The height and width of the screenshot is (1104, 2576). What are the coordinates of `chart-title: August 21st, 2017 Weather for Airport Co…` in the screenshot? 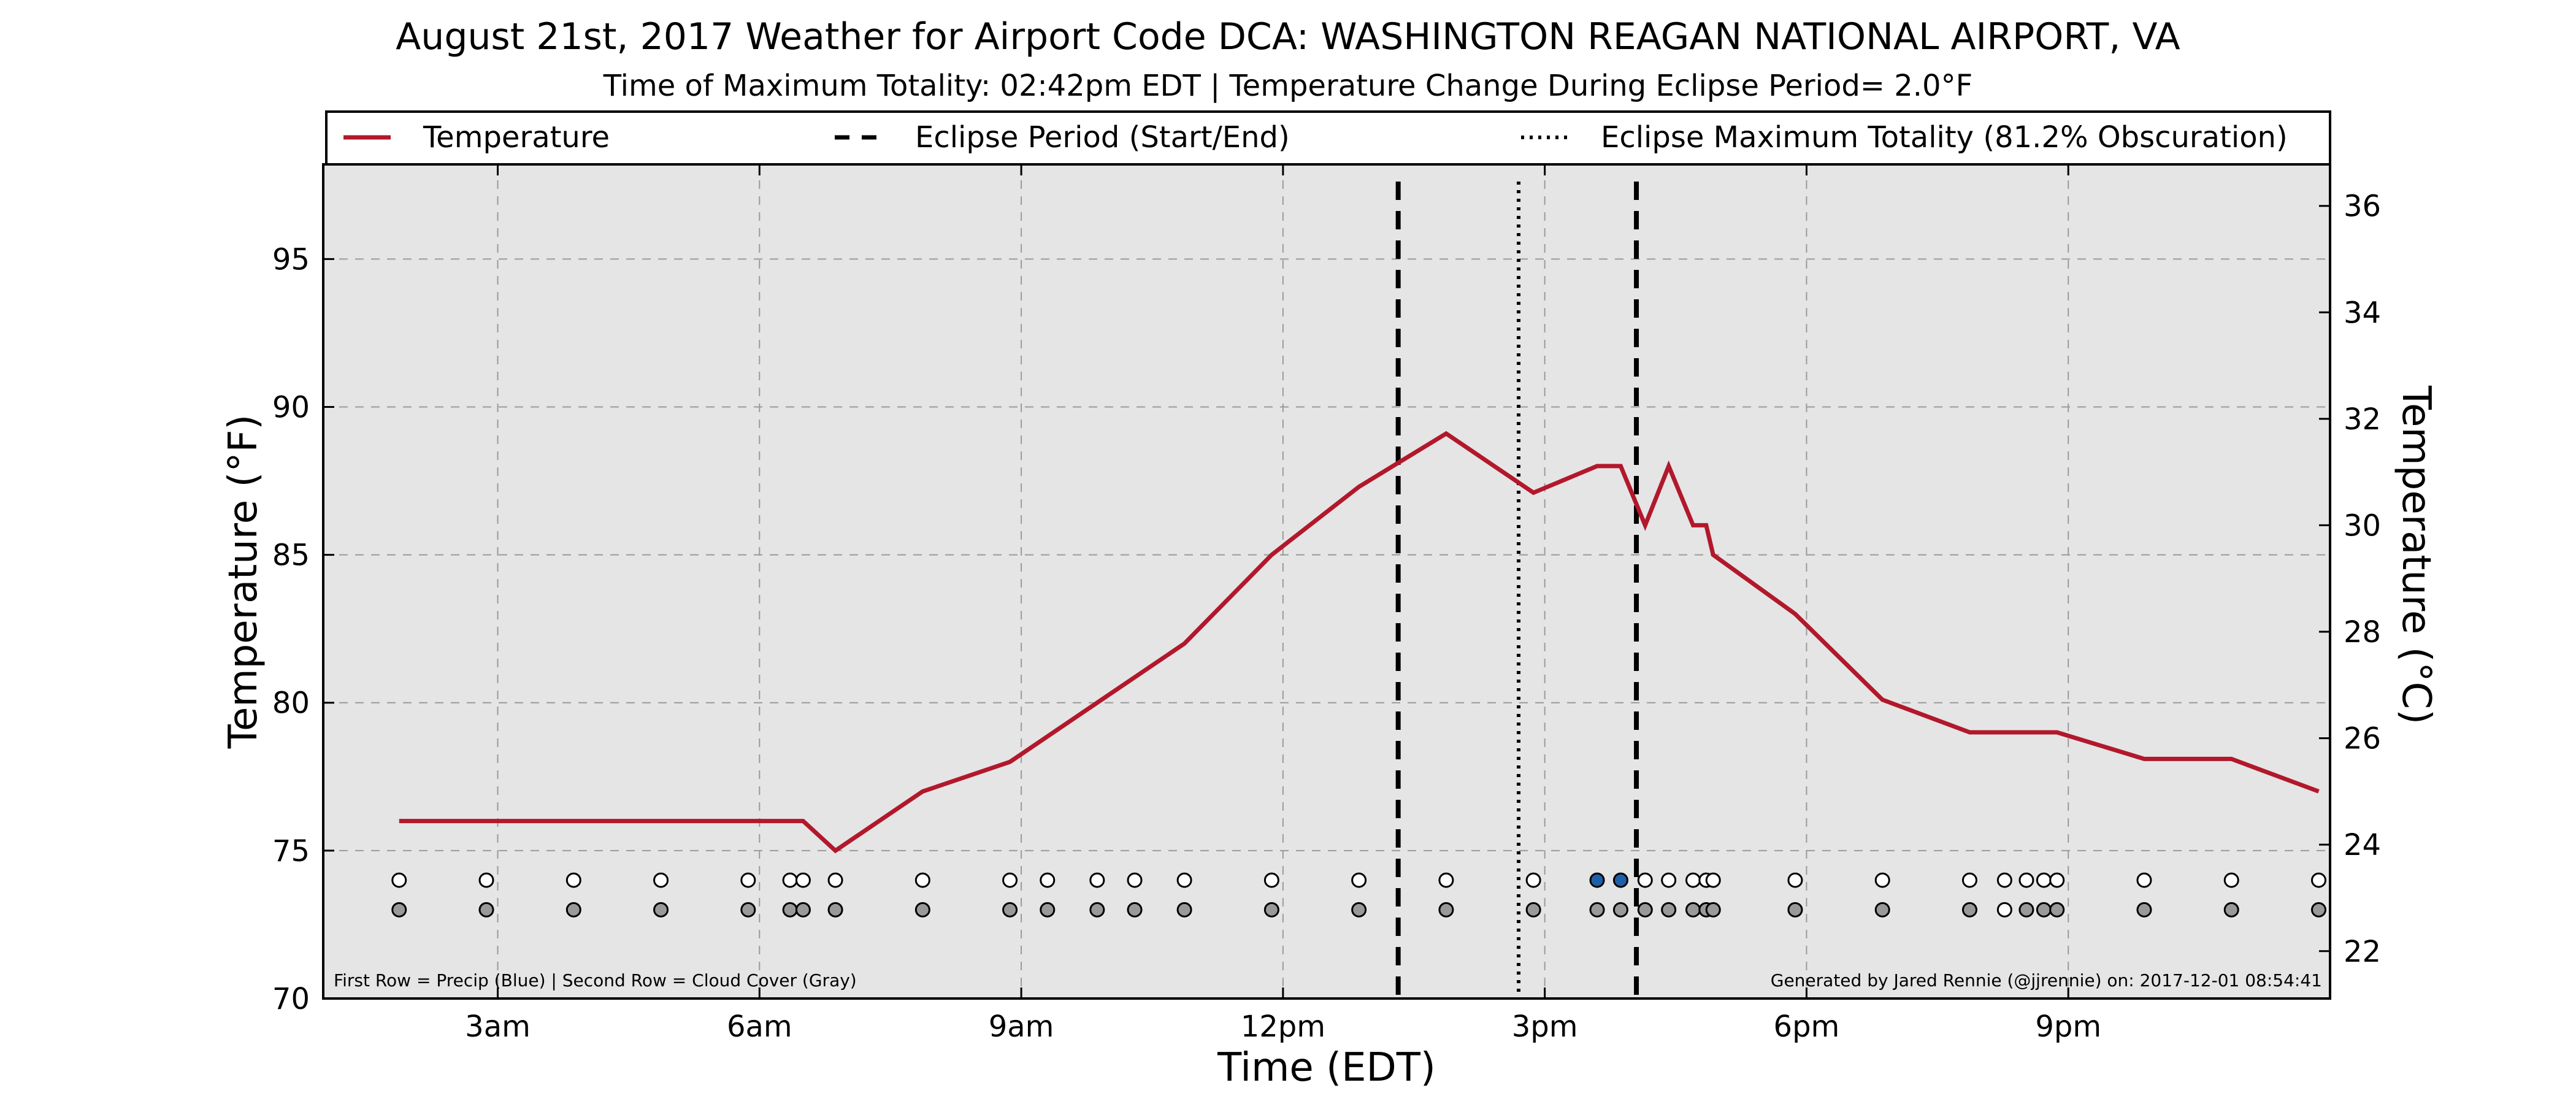 It's located at (1288, 36).